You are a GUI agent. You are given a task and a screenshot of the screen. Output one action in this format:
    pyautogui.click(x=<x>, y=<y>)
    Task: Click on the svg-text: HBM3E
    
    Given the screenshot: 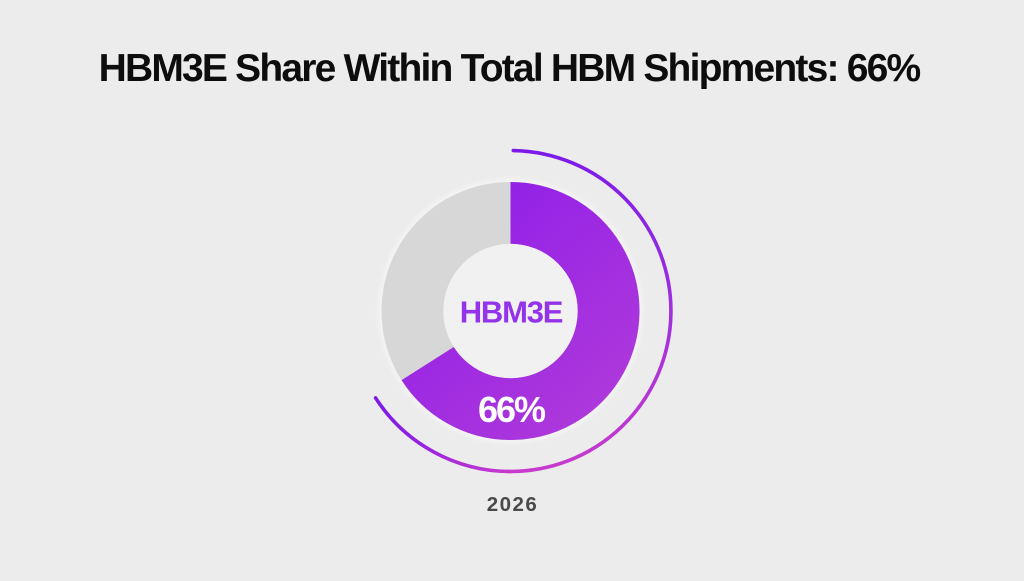 What is the action you would take?
    pyautogui.click(x=511, y=312)
    